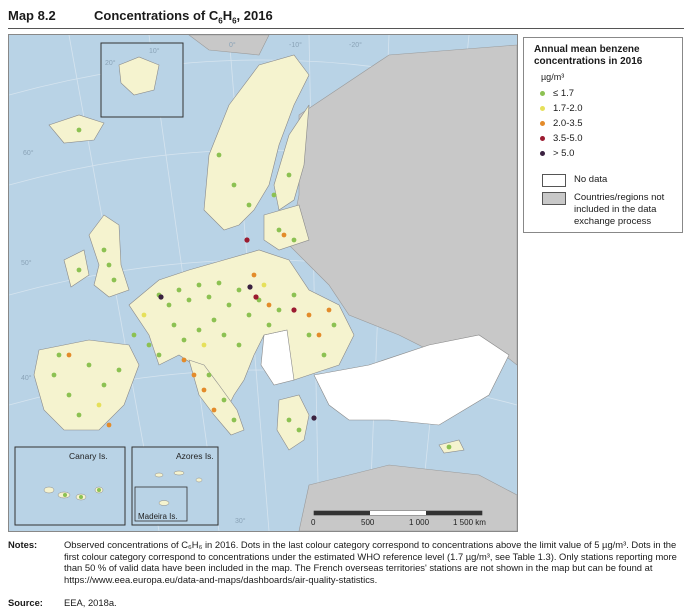  I want to click on scale-label-1000: 1 000, so click(419, 522).